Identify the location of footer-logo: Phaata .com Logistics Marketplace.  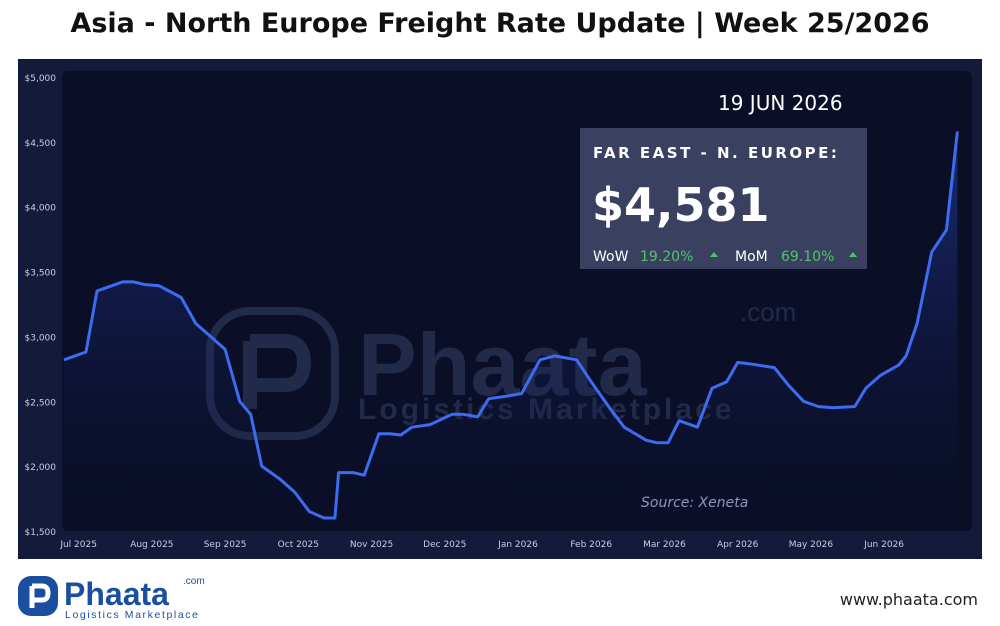
(118, 600).